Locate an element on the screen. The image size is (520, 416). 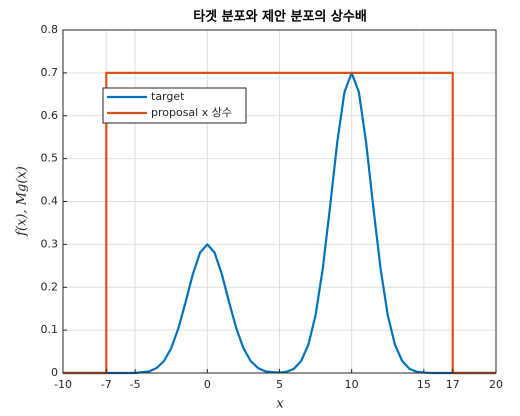
x-tick-label: -5 is located at coordinates (135, 384).